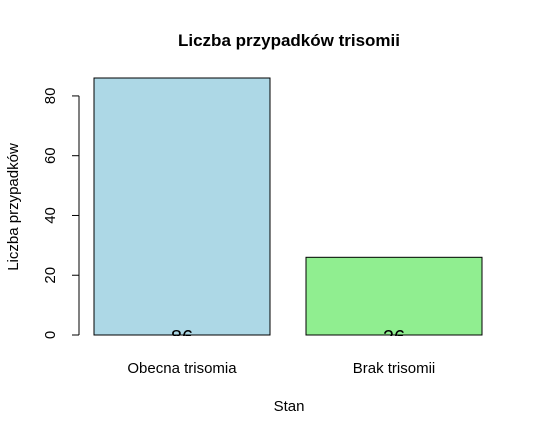 The width and height of the screenshot is (538, 436). Describe the element at coordinates (289, 40) in the screenshot. I see `chart-title: Liczba przypadków trisomii` at that location.